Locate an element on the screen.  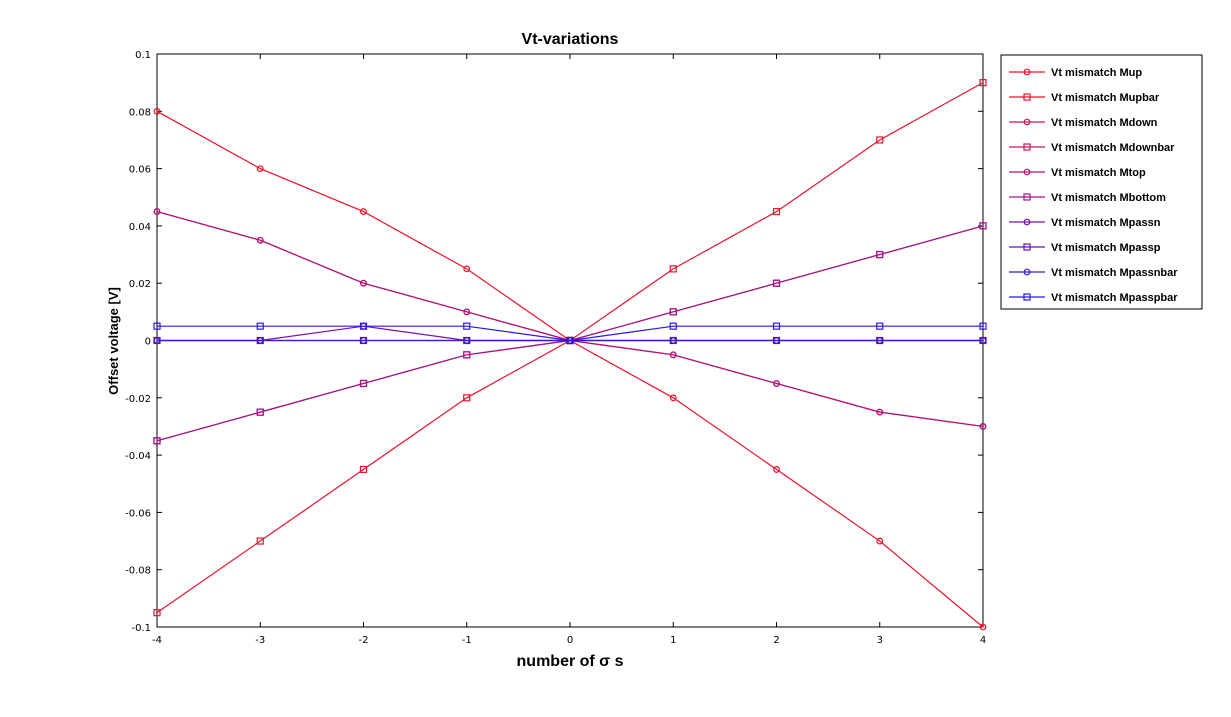
y-tick-label: 0.04 is located at coordinates (140, 227).